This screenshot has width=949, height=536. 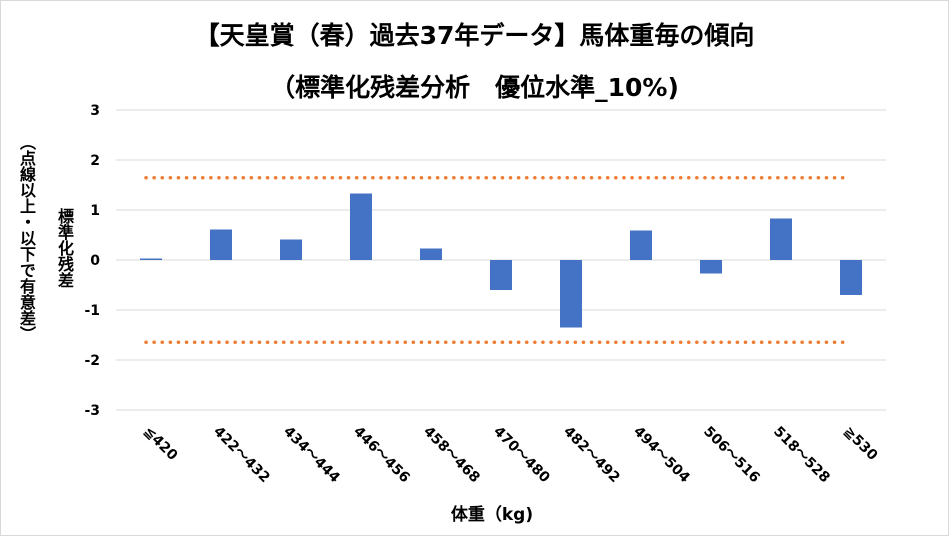 What do you see at coordinates (64, 248) in the screenshot?
I see `y-axis-title: 標準化残差` at bounding box center [64, 248].